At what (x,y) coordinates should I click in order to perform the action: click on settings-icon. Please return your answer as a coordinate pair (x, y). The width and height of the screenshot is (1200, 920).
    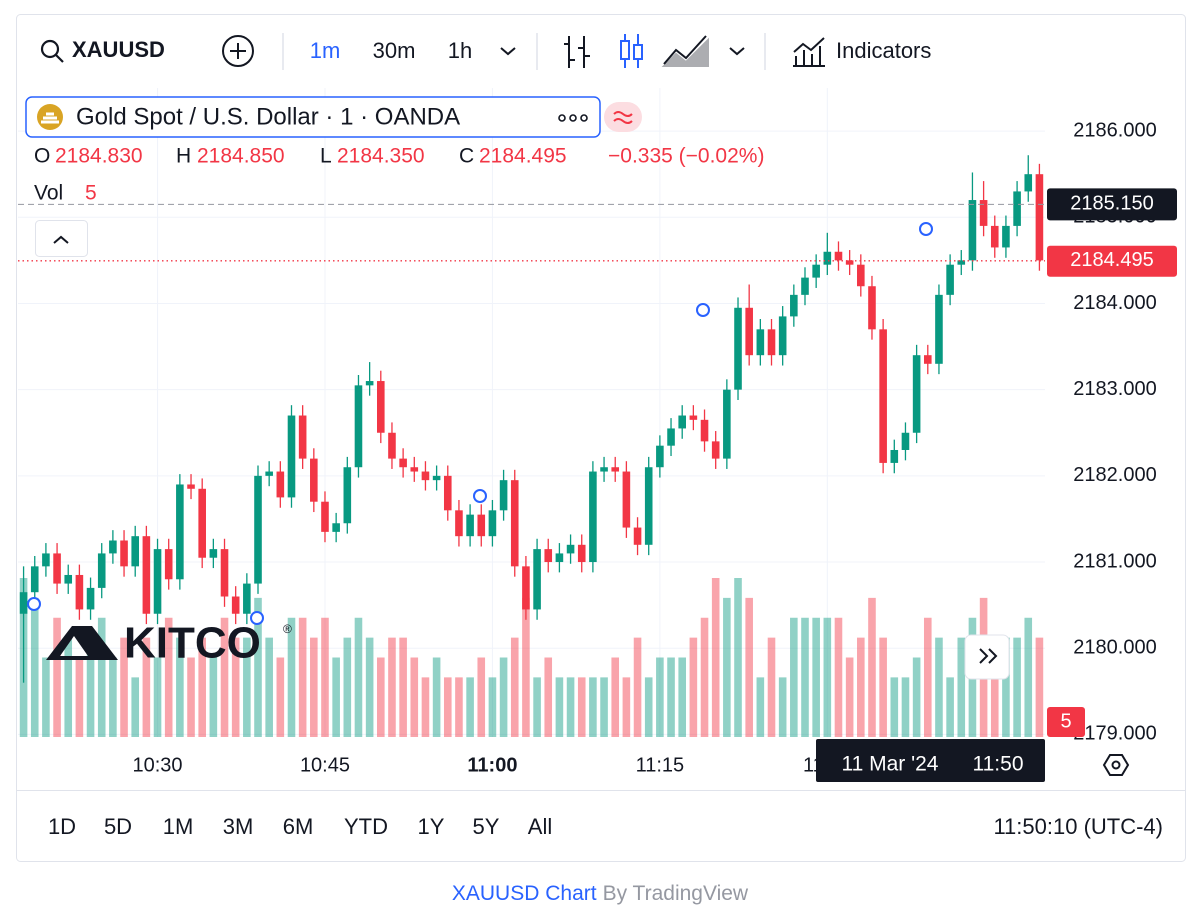
    Looking at the image, I should click on (1116, 765).